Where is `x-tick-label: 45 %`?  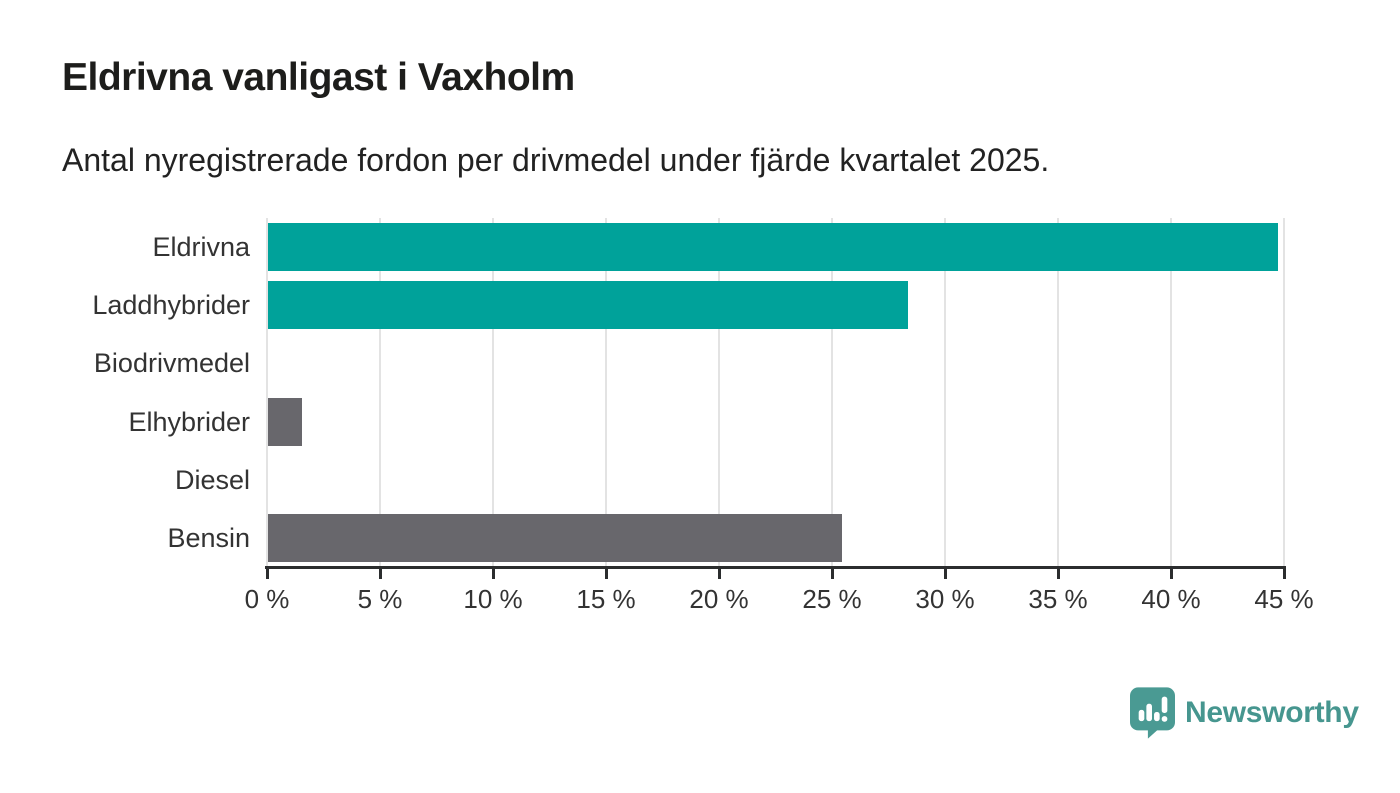
x-tick-label: 45 % is located at coordinates (1284, 599).